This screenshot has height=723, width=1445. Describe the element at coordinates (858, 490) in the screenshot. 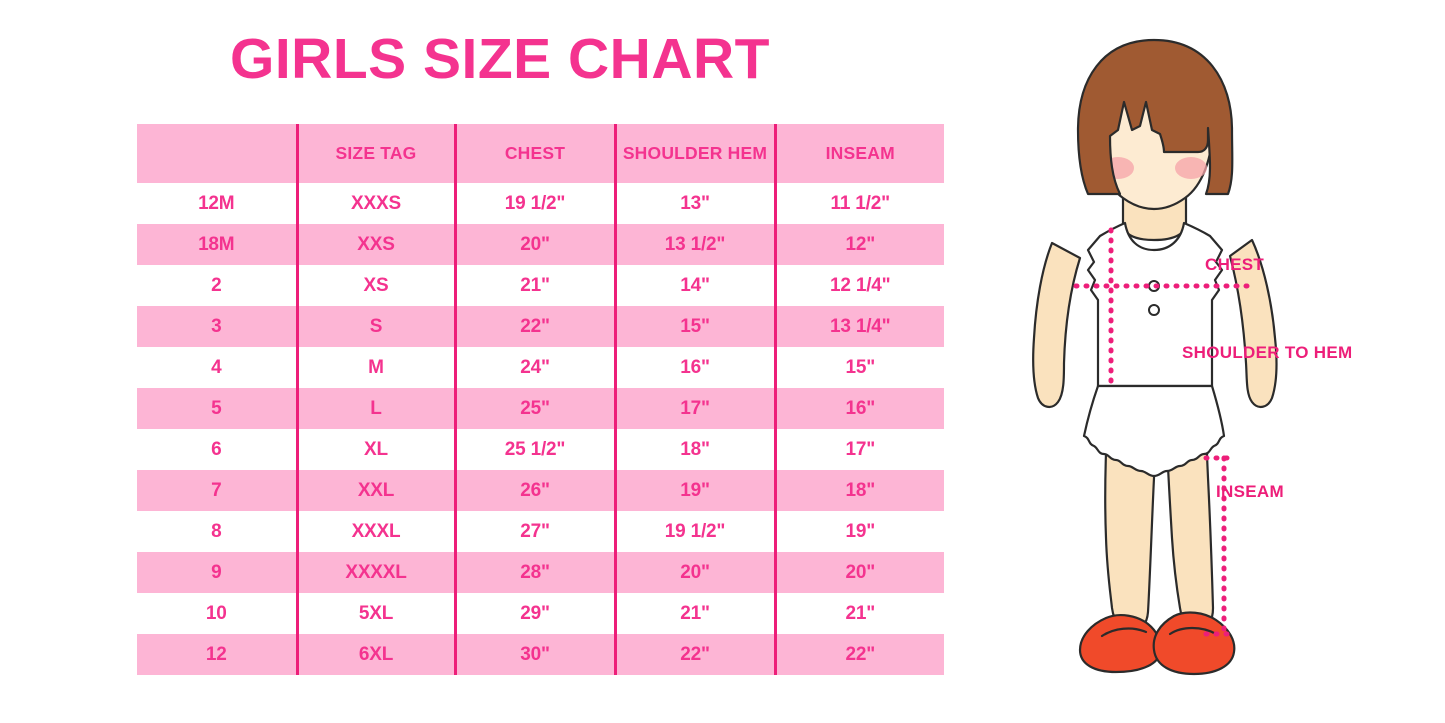

I see `cell-inseam: 18"` at that location.